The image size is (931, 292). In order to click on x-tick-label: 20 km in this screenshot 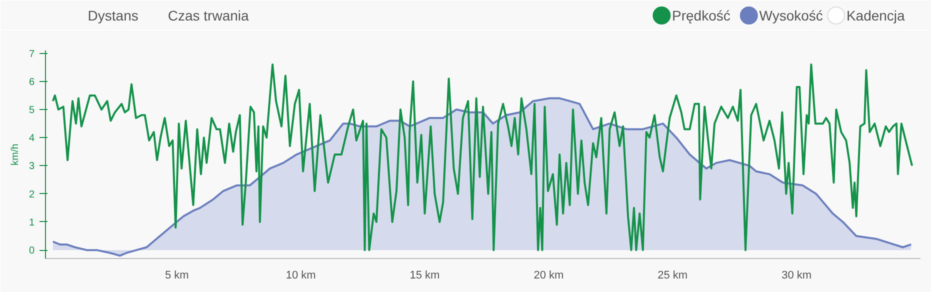, I will do `click(549, 276)`.